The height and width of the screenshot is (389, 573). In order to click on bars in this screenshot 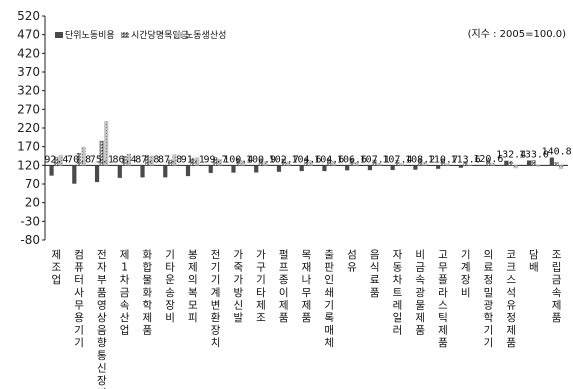, I will do `click(306, 152)`.